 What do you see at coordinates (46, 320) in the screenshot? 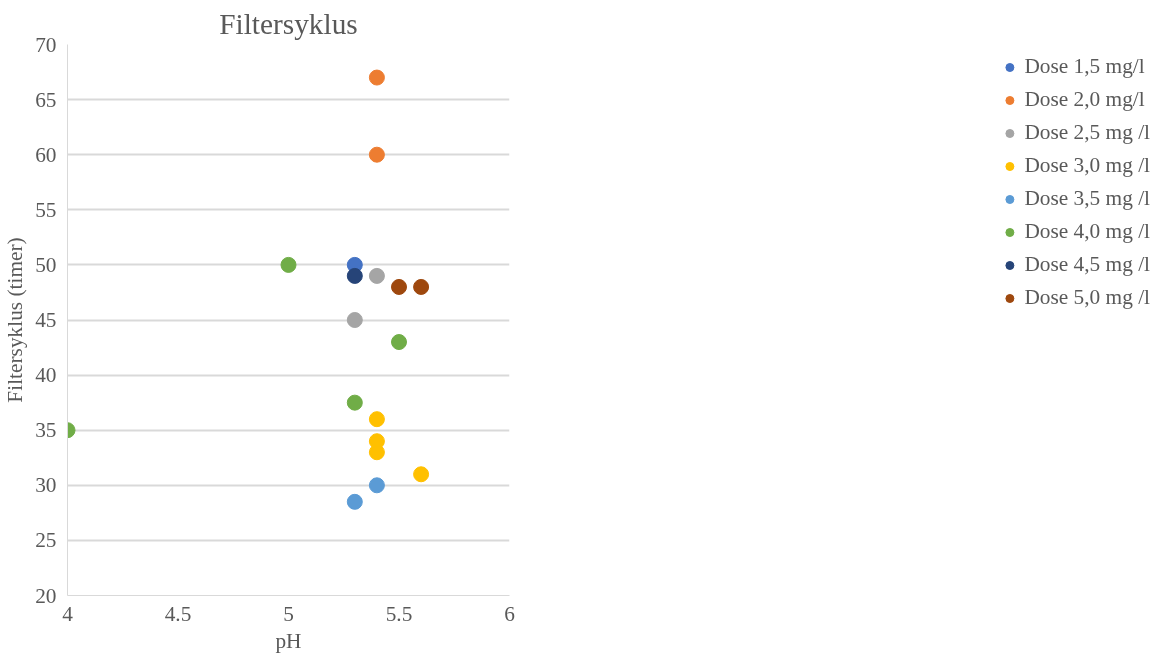
I see `y-tick-label: 45` at bounding box center [46, 320].